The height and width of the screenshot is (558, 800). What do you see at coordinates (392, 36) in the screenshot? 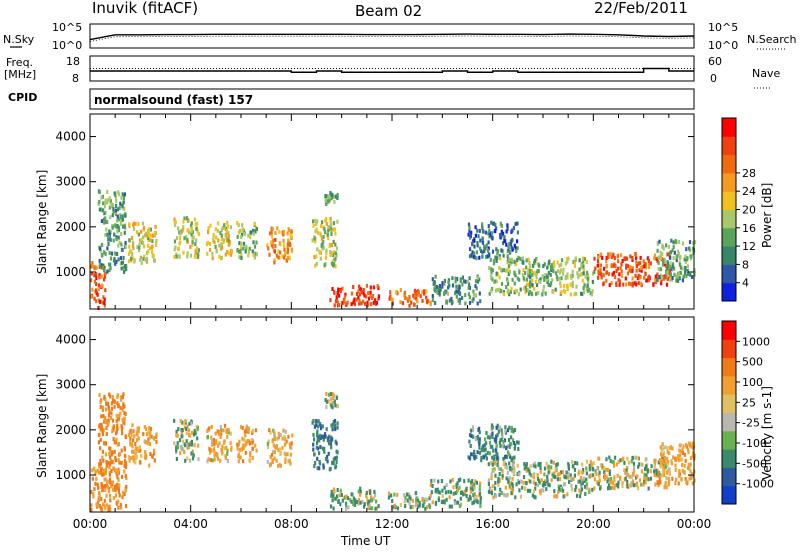
I see `noise-panel-frame` at bounding box center [392, 36].